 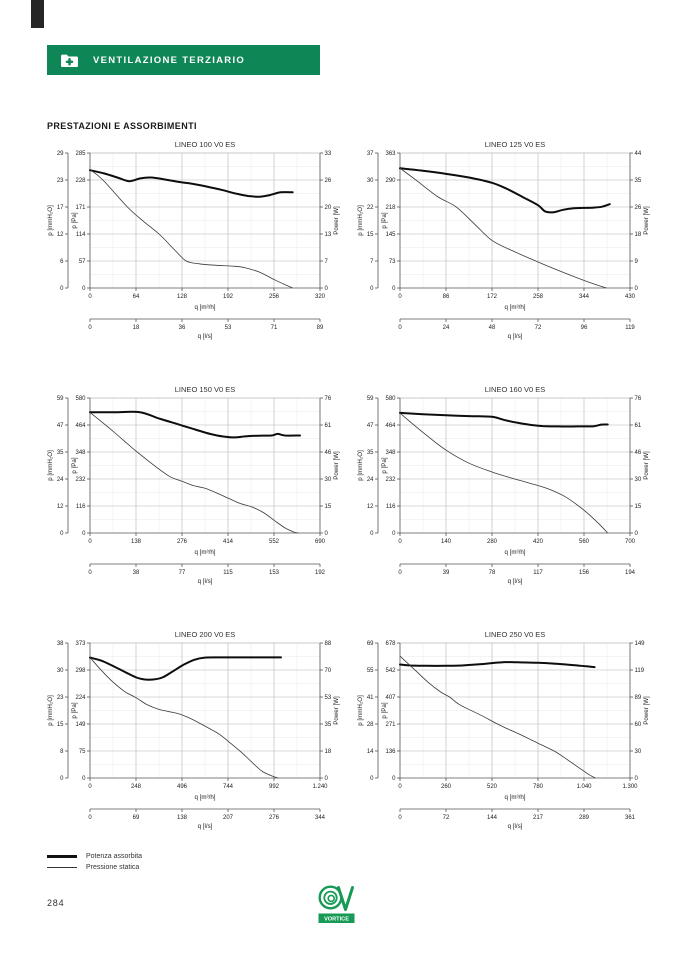 I want to click on ventilation-box-icon, so click(x=69, y=60).